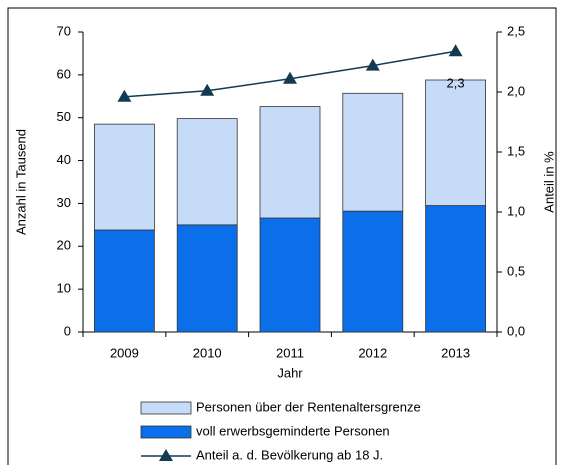 The width and height of the screenshot is (564, 465). I want to click on y-tick-label: 50, so click(64, 116).